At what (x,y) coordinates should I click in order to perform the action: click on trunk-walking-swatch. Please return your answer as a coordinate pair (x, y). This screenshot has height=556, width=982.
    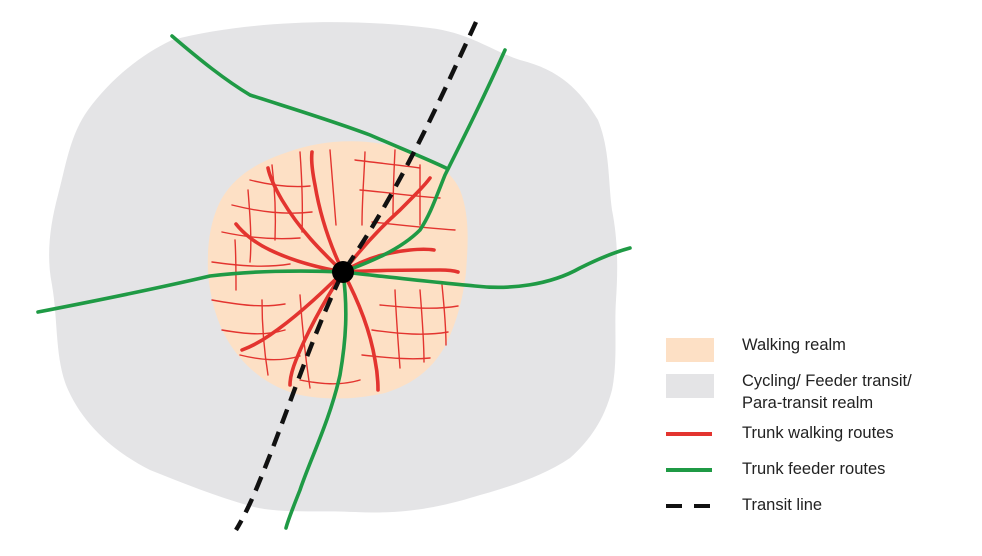
    Looking at the image, I should click on (689, 434).